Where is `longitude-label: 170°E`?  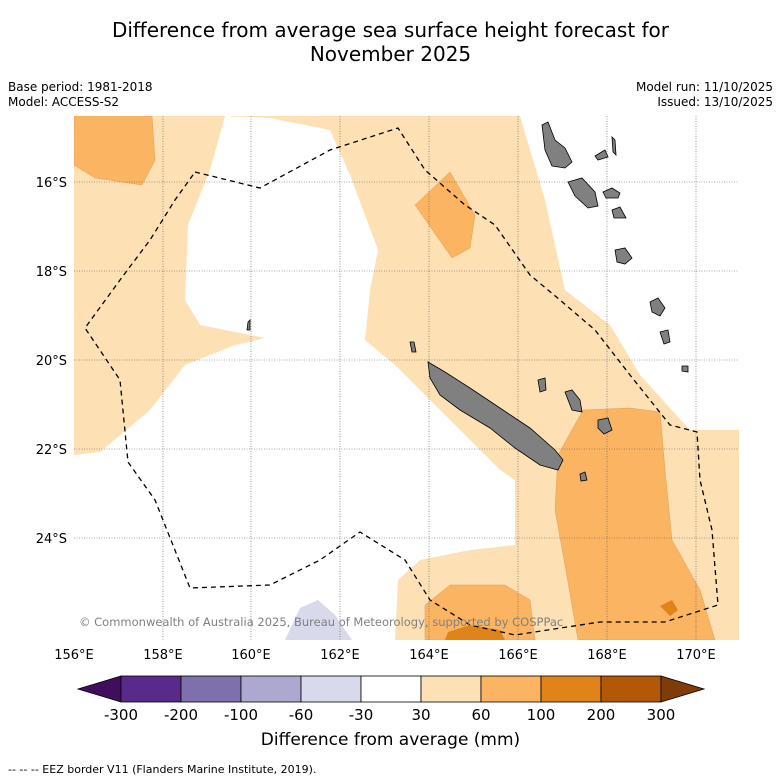
longitude-label: 170°E is located at coordinates (696, 655).